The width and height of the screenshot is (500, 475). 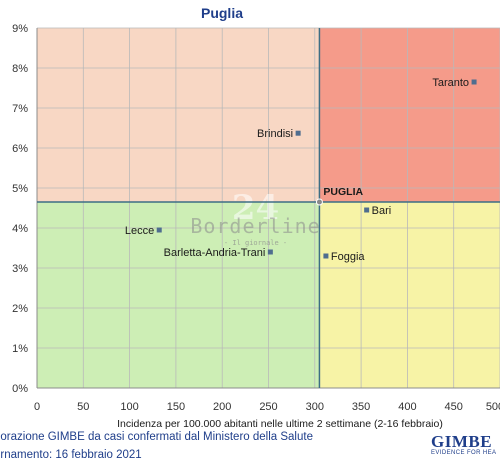 What do you see at coordinates (343, 192) in the screenshot?
I see `reference-label: PUGLIA` at bounding box center [343, 192].